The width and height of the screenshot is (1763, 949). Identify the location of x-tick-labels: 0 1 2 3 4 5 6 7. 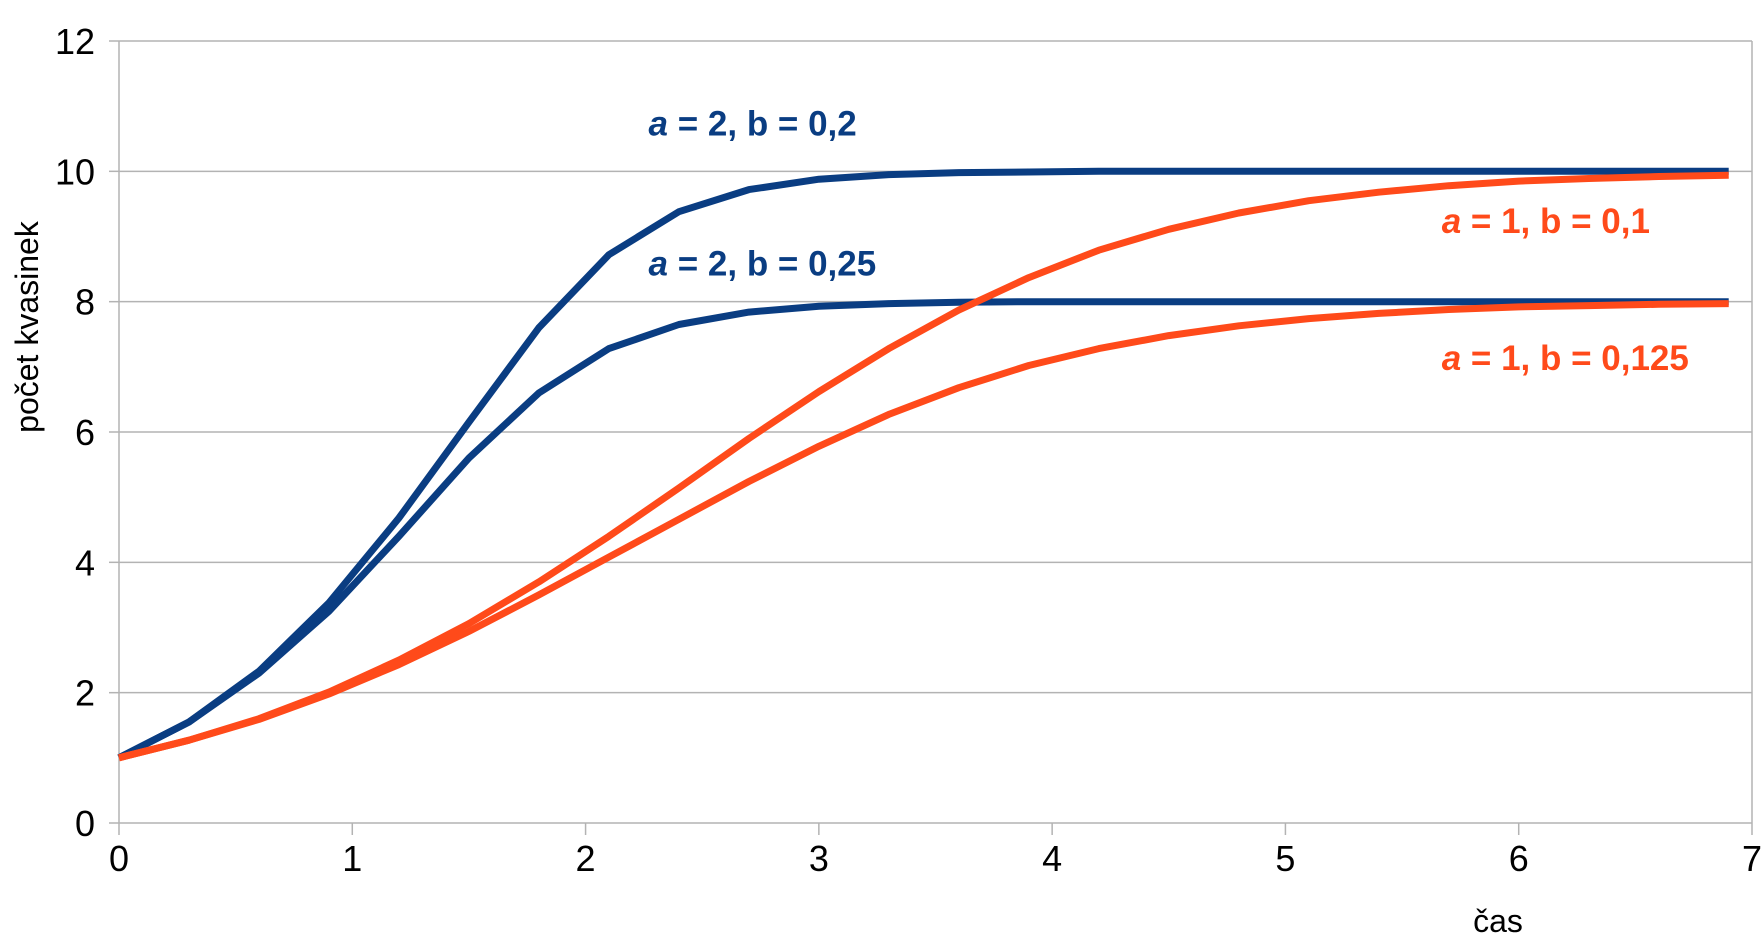
(935, 858).